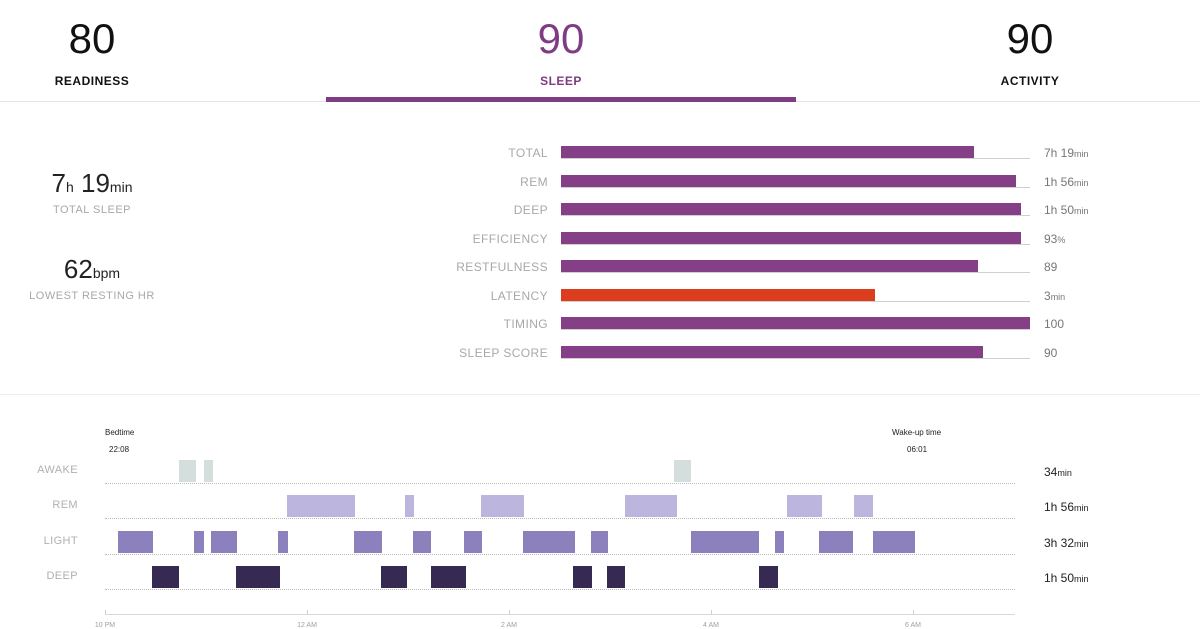 The height and width of the screenshot is (629, 1200). I want to click on contributor-value: 93%, so click(1055, 239).